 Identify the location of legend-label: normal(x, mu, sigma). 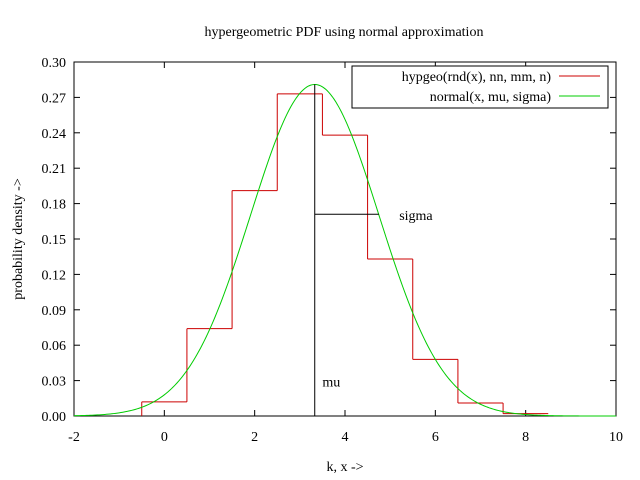
(491, 97).